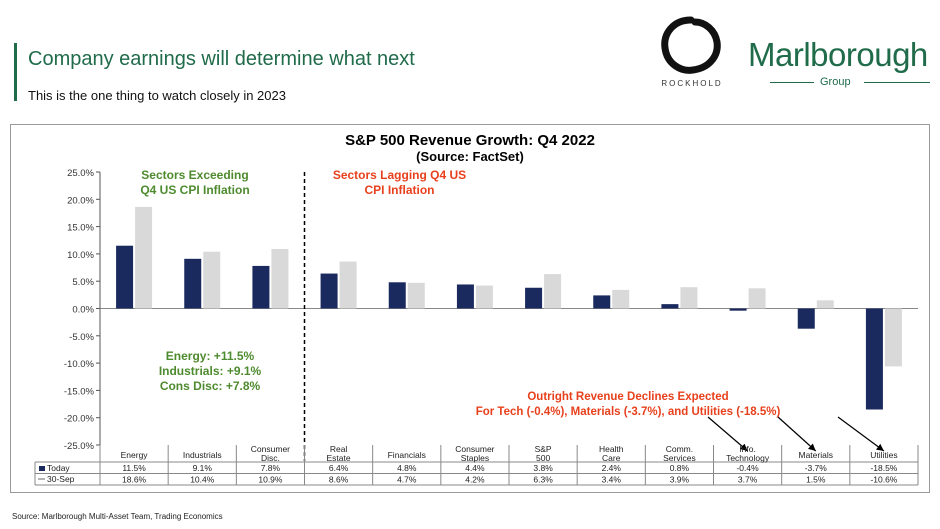  I want to click on chart-subtitle: (Source: FactSet), so click(470, 156).